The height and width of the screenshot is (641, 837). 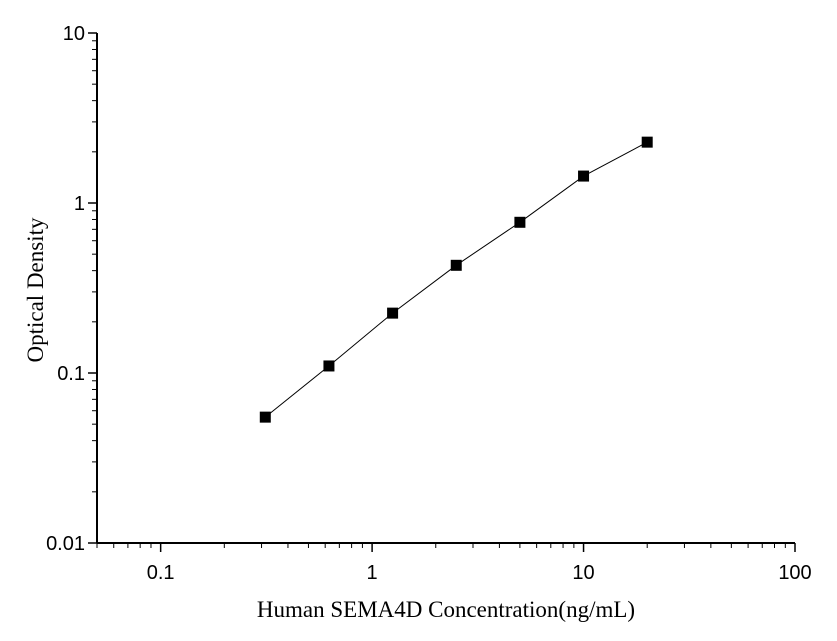 I want to click on x-tick-label: 10, so click(x=583, y=573).